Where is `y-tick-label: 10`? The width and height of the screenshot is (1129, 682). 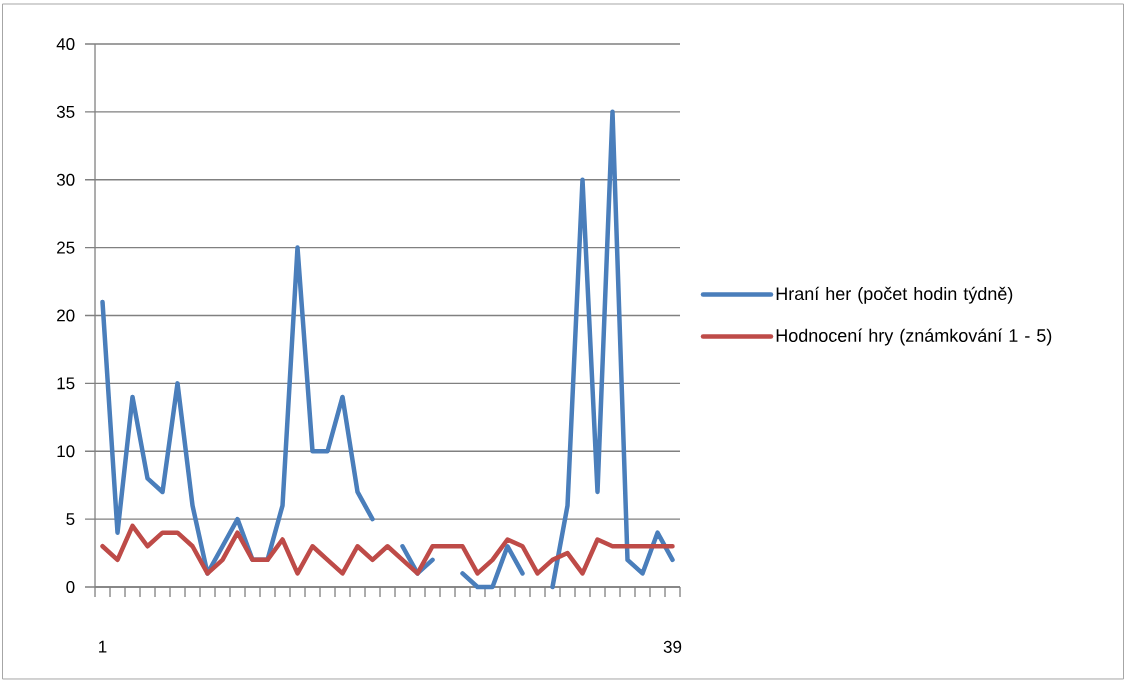
y-tick-label: 10 is located at coordinates (66, 451).